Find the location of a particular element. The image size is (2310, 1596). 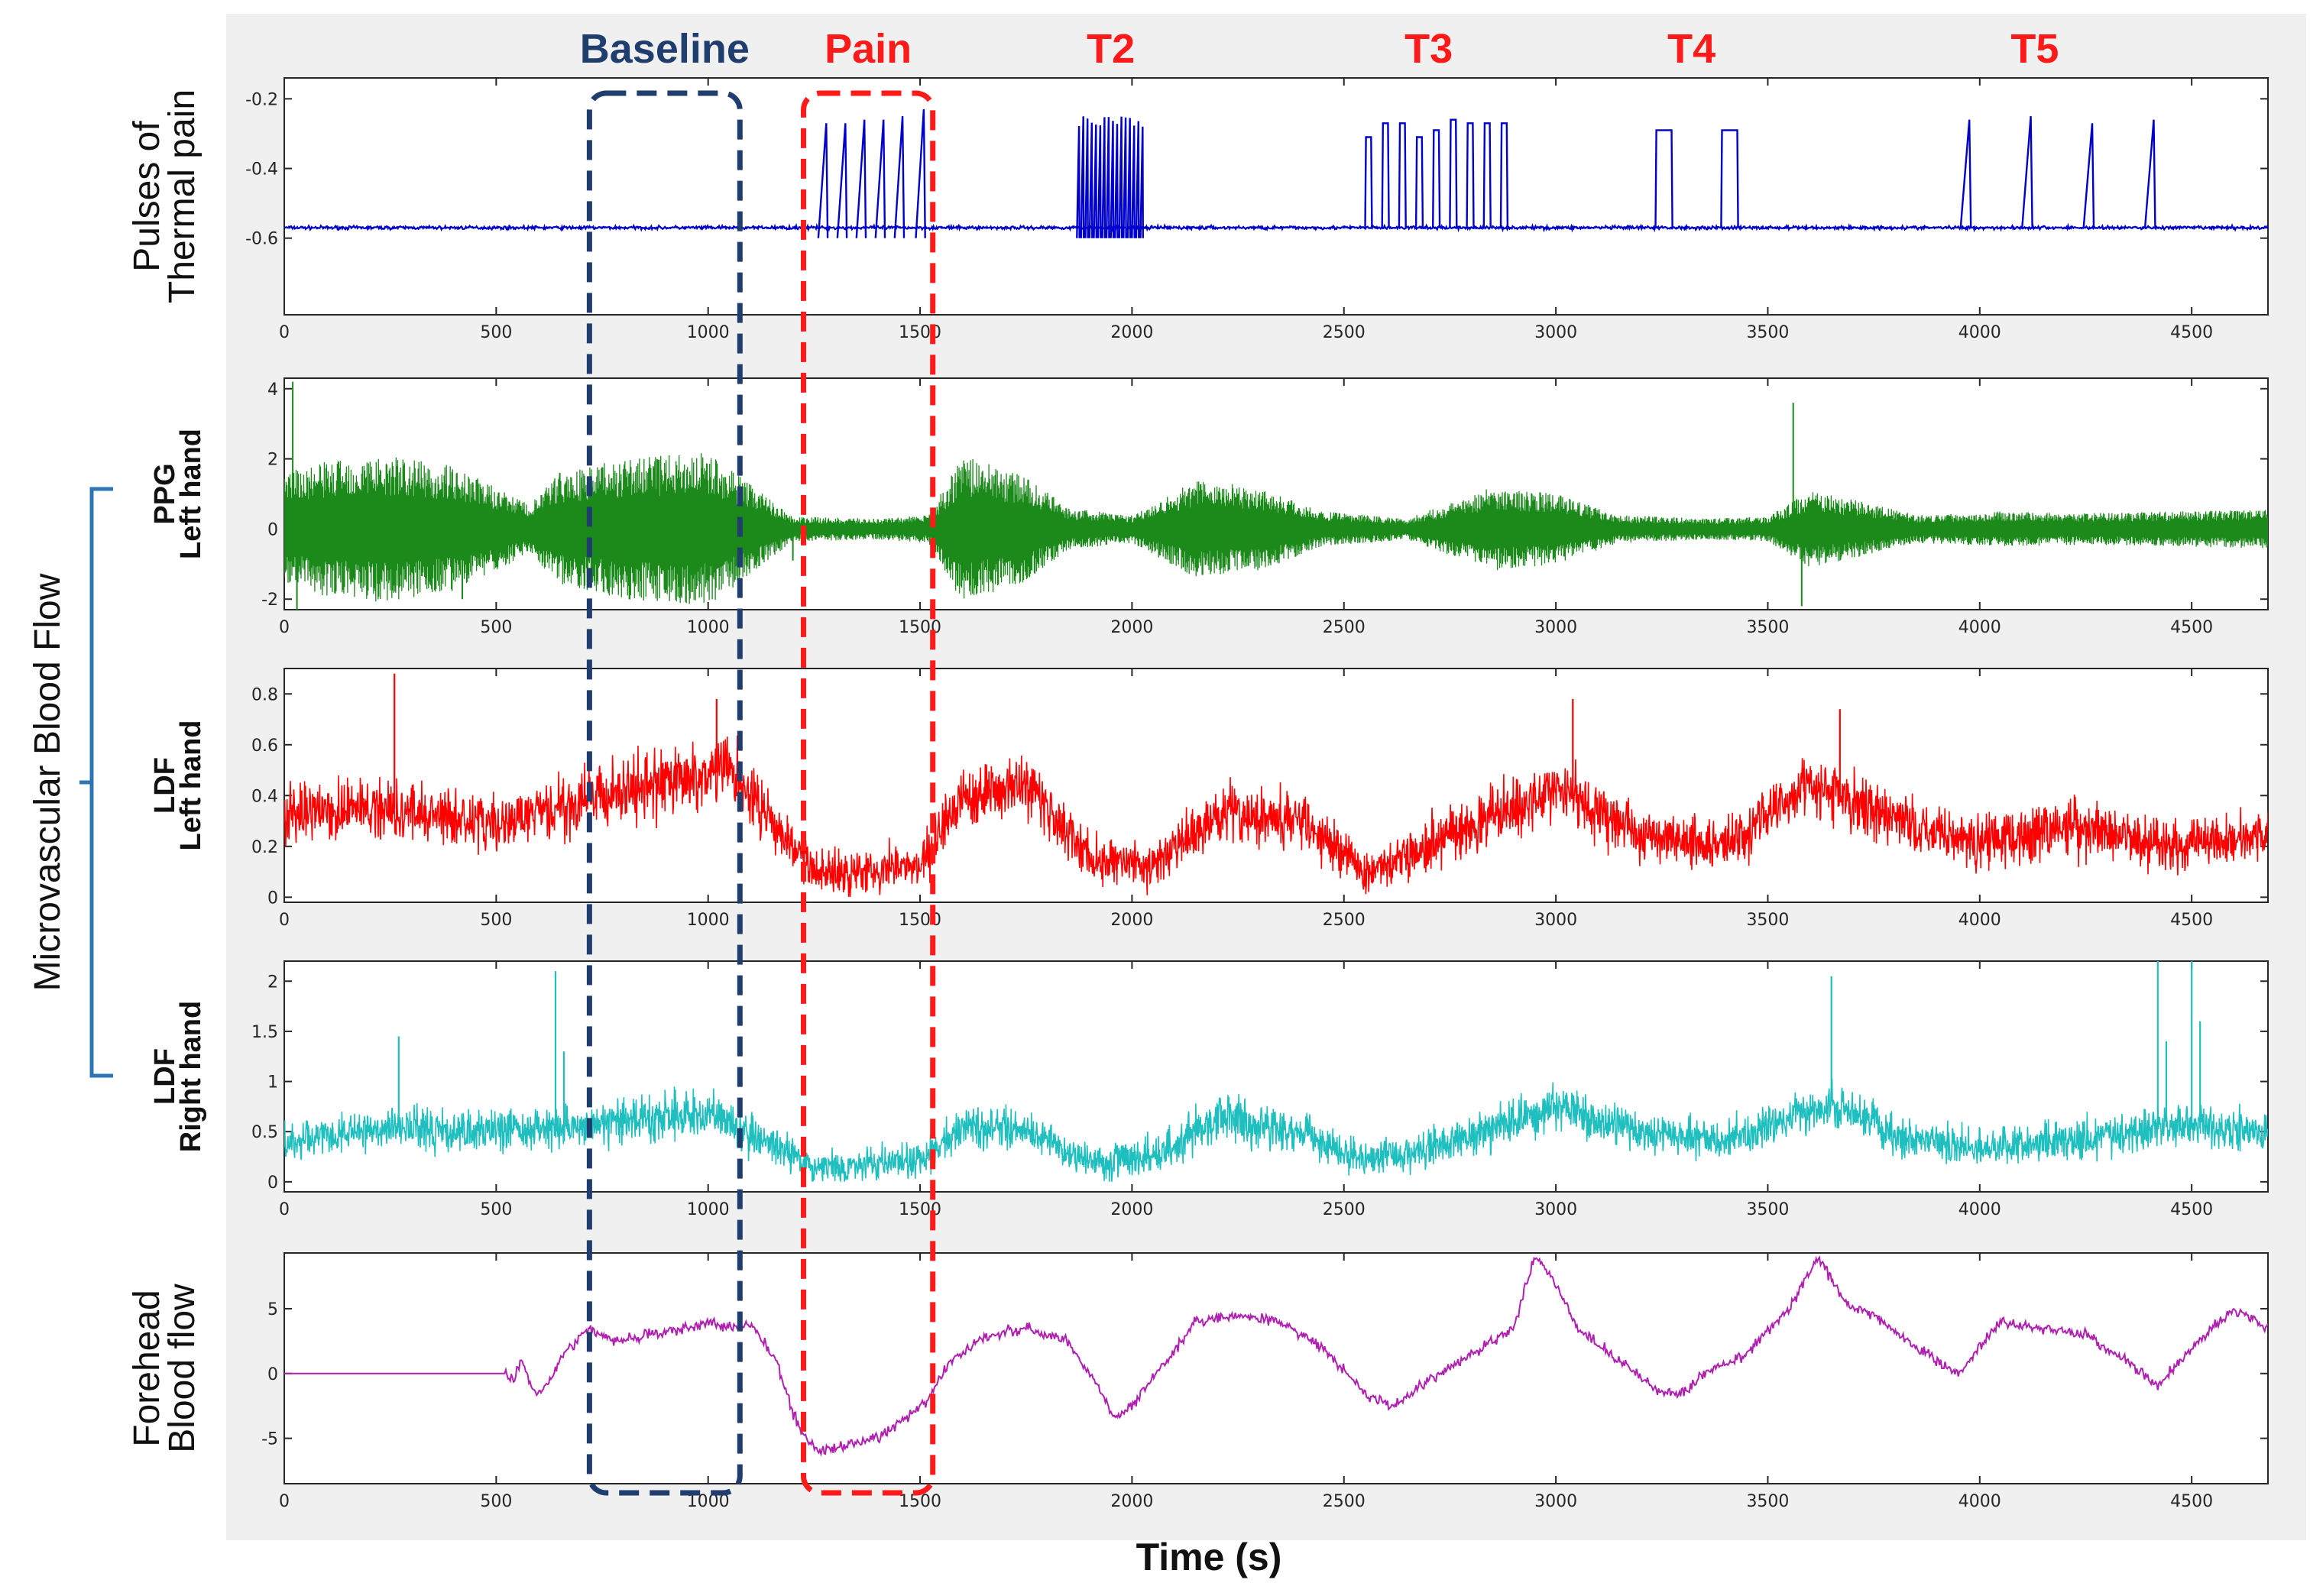

segment-label-t2: T2 is located at coordinates (1111, 49).